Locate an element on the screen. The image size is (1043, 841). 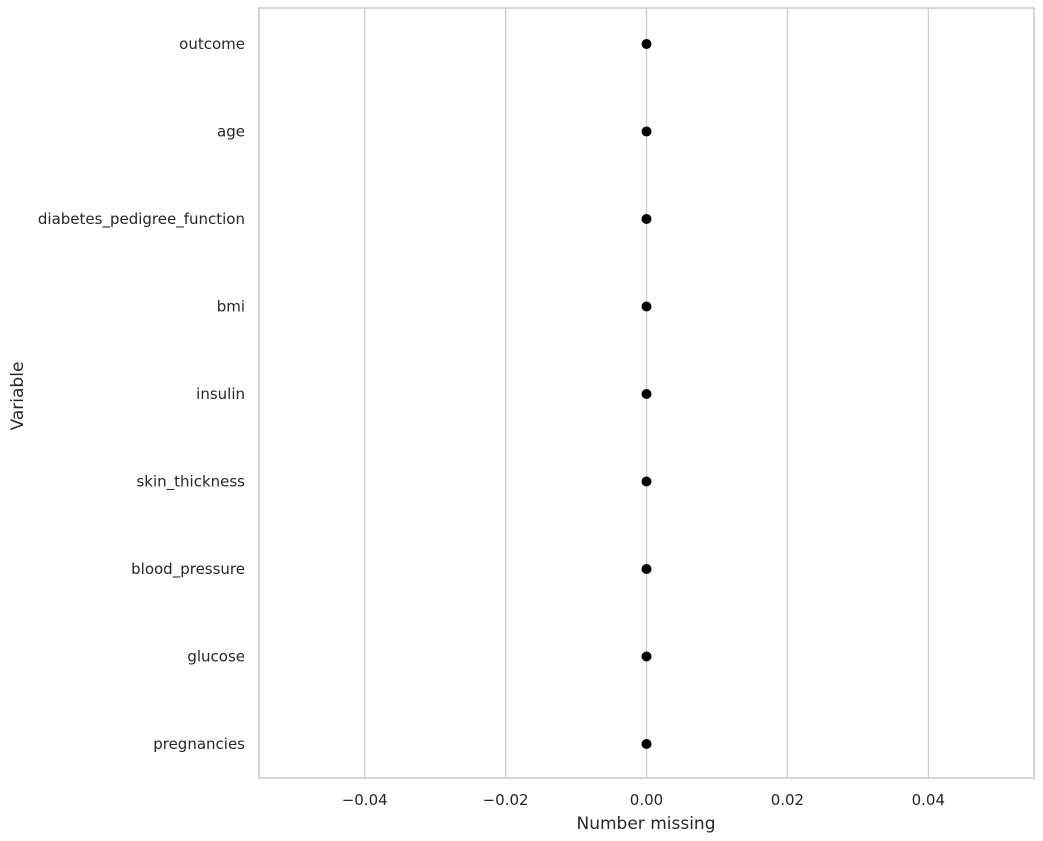
y-tick-label: skin_thickness is located at coordinates (190, 482).